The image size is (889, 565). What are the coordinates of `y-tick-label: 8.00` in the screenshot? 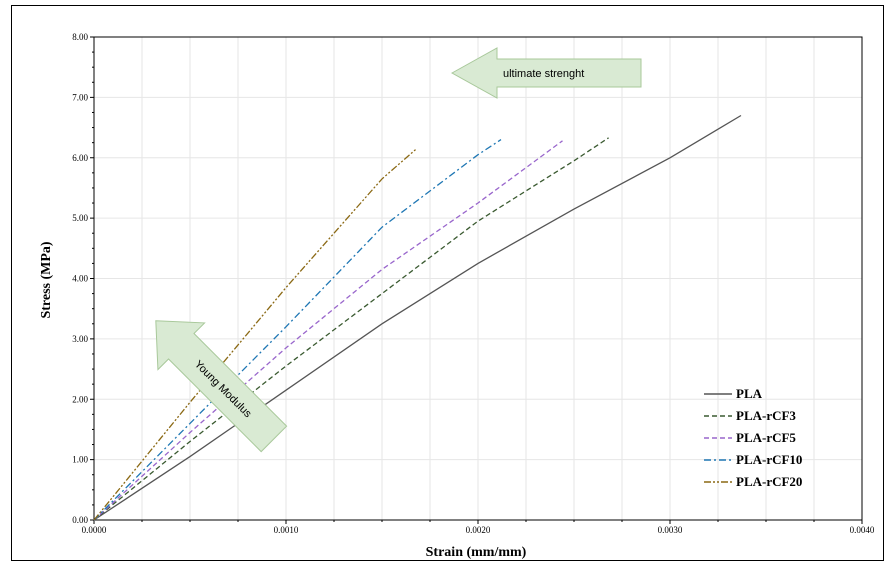 It's located at (80, 37).